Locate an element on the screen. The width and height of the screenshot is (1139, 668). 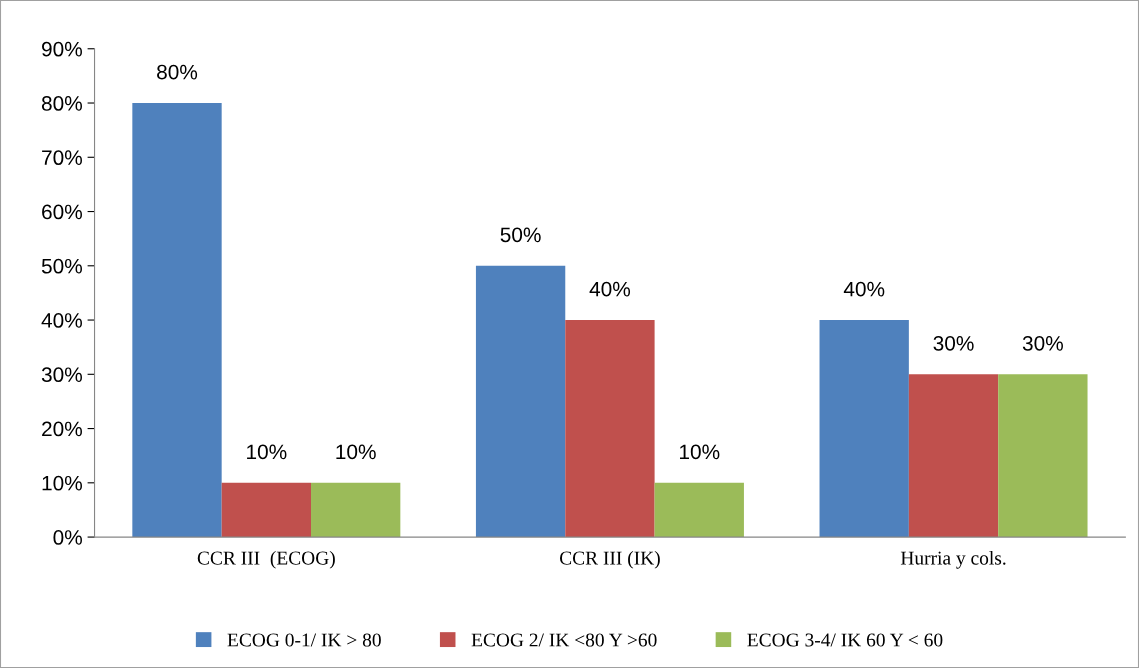
legend-label: ECOG 0-1/ IK > 80 is located at coordinates (304, 640).